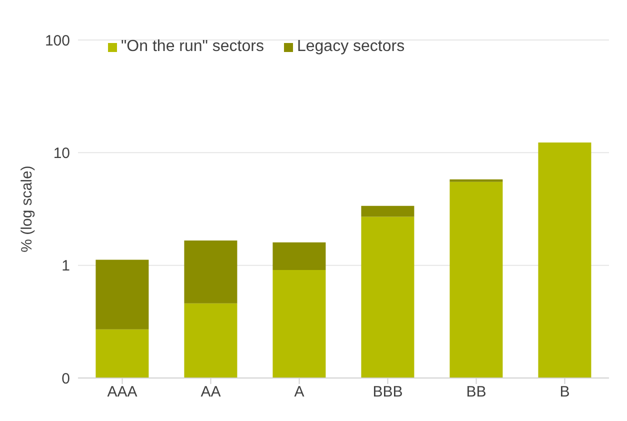  What do you see at coordinates (122, 392) in the screenshot?
I see `x-tick-label: AAA` at bounding box center [122, 392].